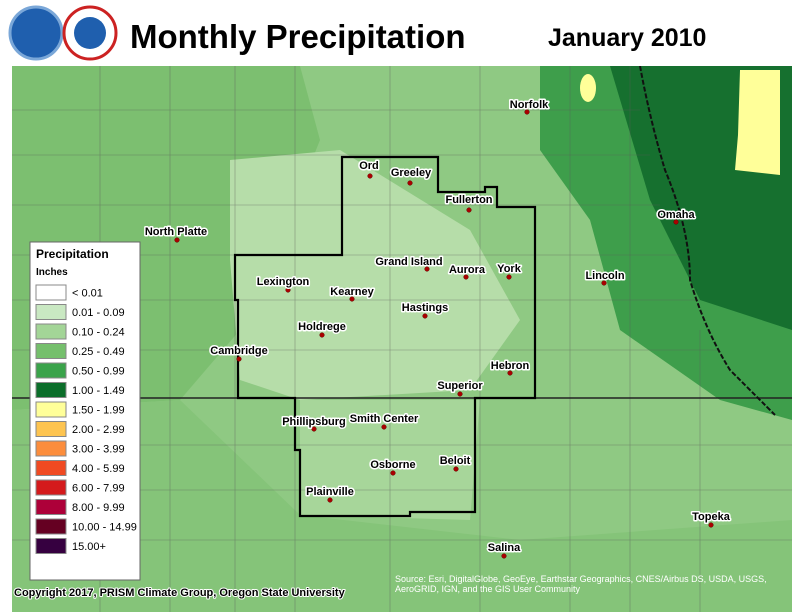 This screenshot has height=612, width=792. What do you see at coordinates (98, 313) in the screenshot?
I see `legend-label: 0.01 - 0.09` at bounding box center [98, 313].